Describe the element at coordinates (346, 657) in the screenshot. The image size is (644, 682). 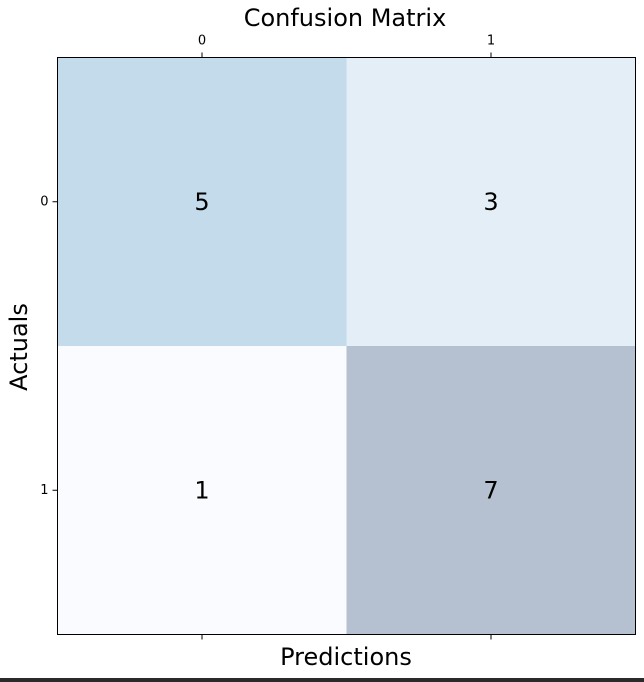
I see `x-axis-label: Predictions` at that location.